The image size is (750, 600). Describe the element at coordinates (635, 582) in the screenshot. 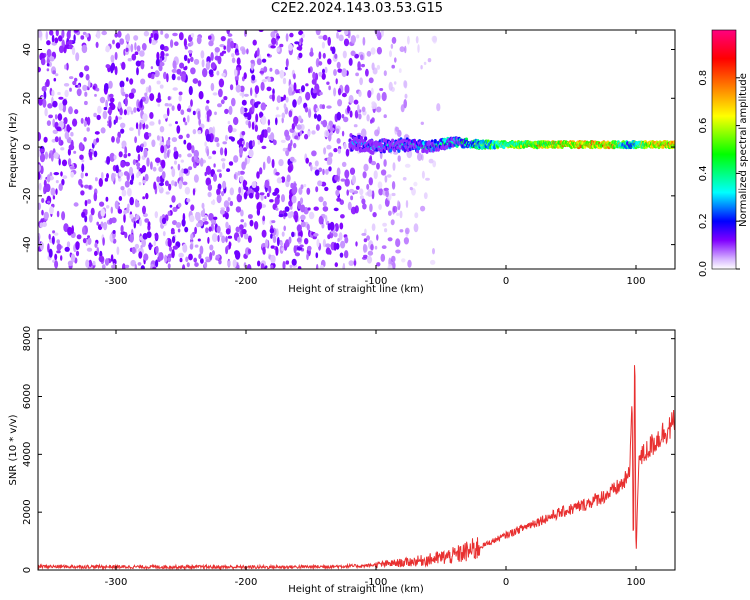

I see `x-tick-label: 100` at that location.